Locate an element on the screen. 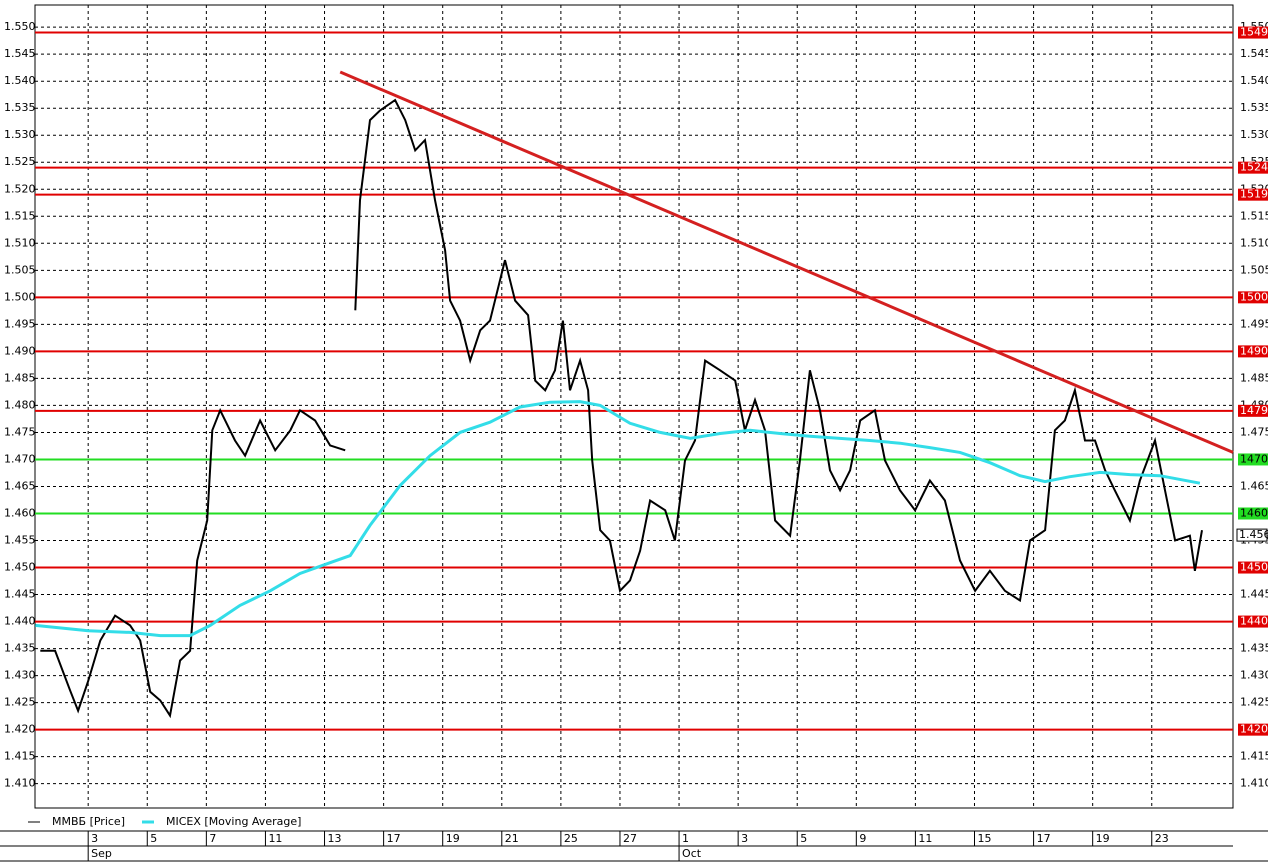 The width and height of the screenshot is (1268, 864). y-tick-label-right: 1.515 is located at coordinates (1254, 215).